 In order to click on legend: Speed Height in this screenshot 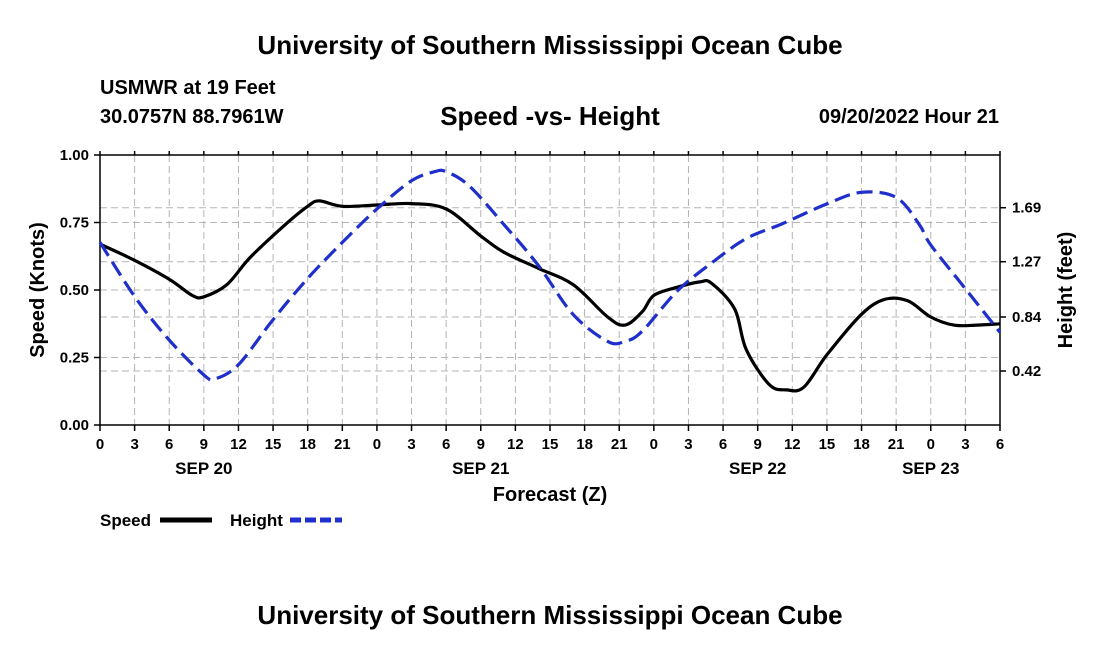, I will do `click(221, 520)`.